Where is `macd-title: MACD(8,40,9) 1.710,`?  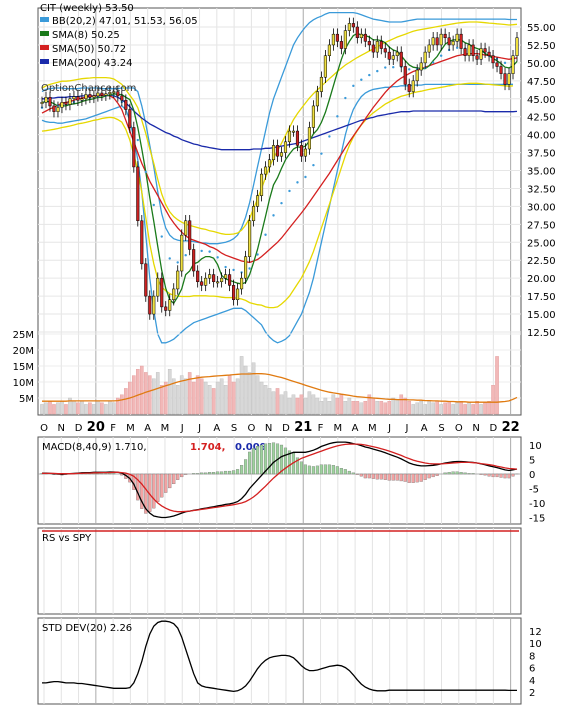
macd-title: MACD(8,40,9) 1.710, is located at coordinates (94, 447).